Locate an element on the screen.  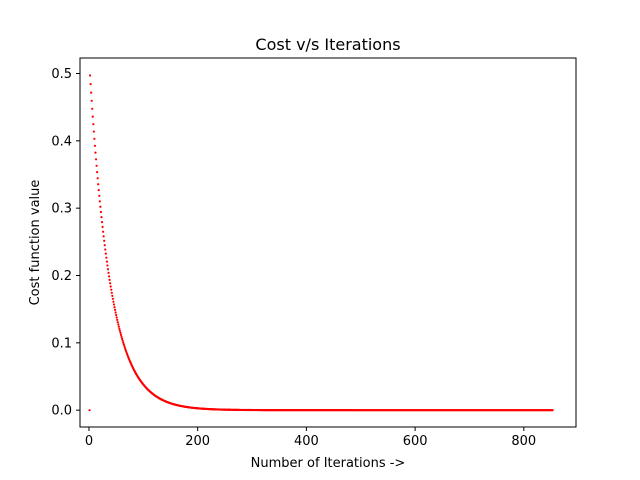
x-axis-ticks: 0 200 400 600 800 is located at coordinates (310, 438).